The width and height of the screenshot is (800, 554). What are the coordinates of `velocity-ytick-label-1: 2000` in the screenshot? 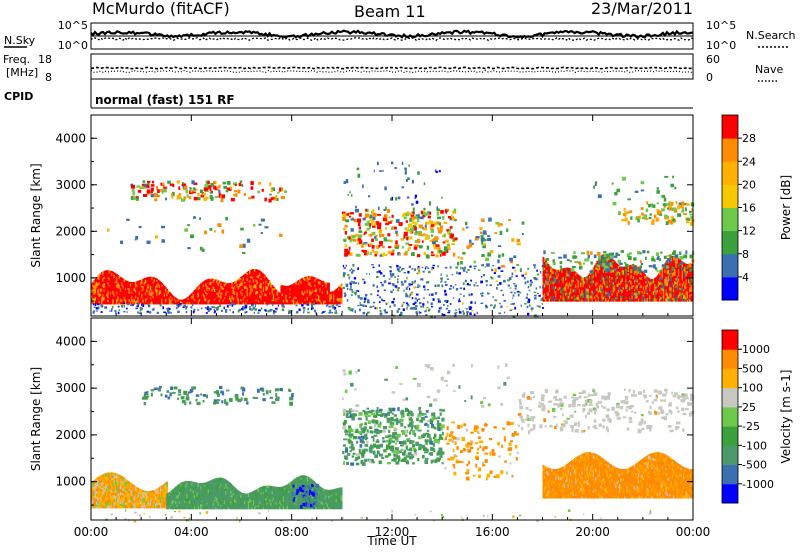 It's located at (70, 435).